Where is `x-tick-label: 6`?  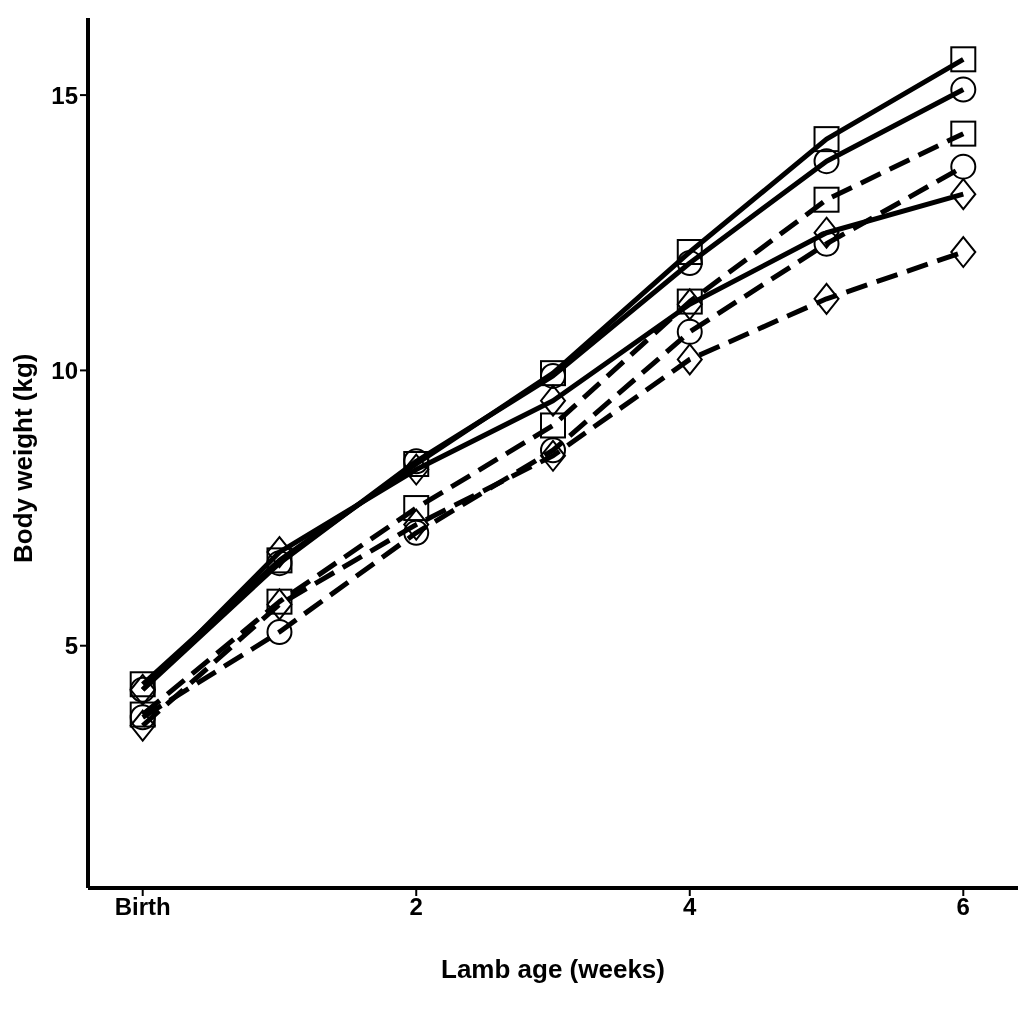 x-tick-label: 6 is located at coordinates (963, 907).